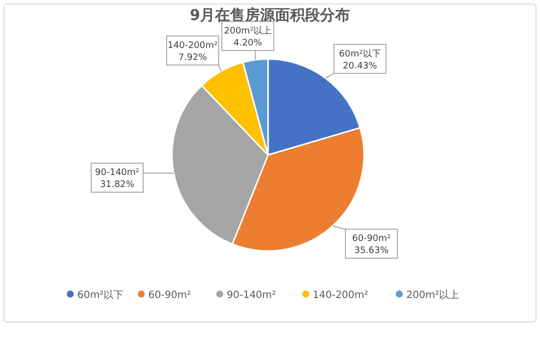  Describe the element at coordinates (340, 295) in the screenshot. I see `legend-label: 140-200m²` at that location.